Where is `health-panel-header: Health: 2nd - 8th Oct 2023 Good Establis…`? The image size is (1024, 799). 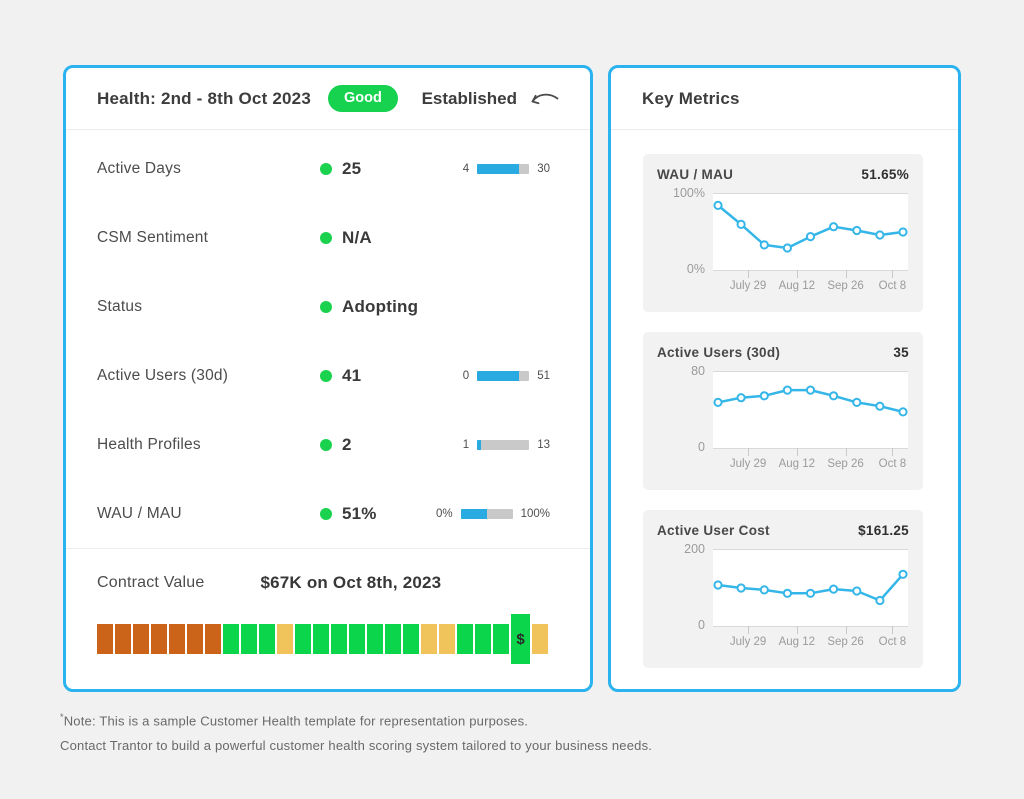 health-panel-header: Health: 2nd - 8th Oct 2023 Good Establis… is located at coordinates (328, 98).